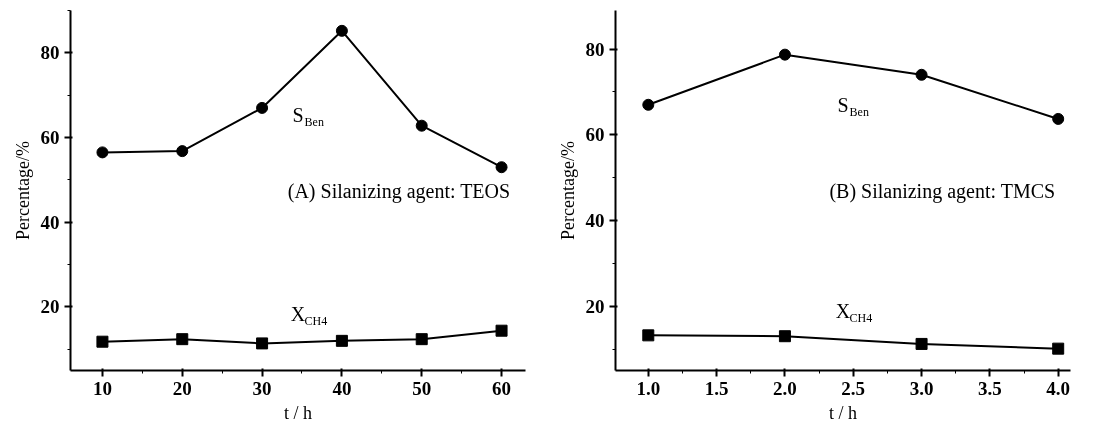 This screenshot has height=435, width=1106. What do you see at coordinates (102, 388) in the screenshot?
I see `x-tick-label: 10` at bounding box center [102, 388].